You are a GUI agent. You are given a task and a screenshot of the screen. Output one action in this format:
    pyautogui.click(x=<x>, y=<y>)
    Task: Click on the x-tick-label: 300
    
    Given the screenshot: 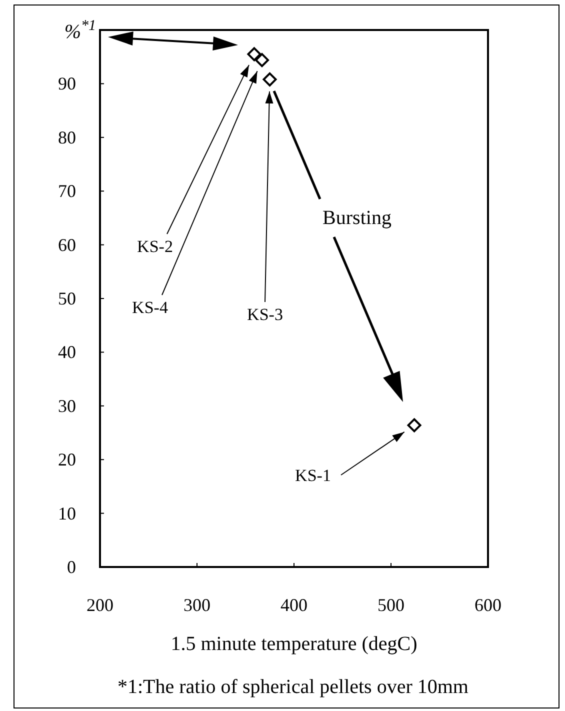 What is the action you would take?
    pyautogui.click(x=197, y=605)
    